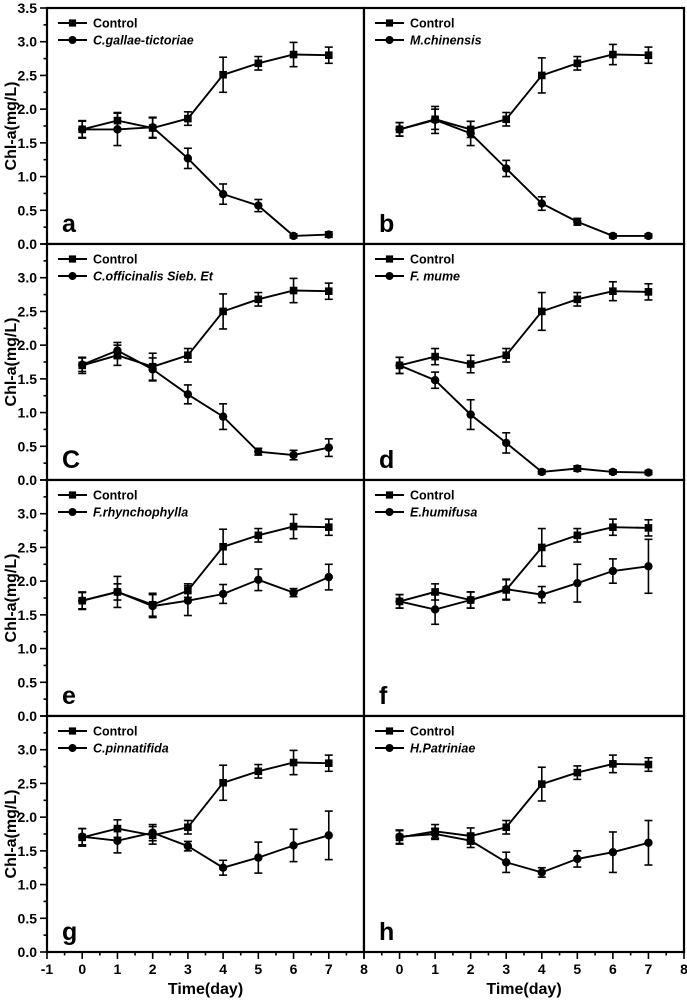 The height and width of the screenshot is (1005, 687). I want to click on x-tick-label: 5, so click(258, 969).